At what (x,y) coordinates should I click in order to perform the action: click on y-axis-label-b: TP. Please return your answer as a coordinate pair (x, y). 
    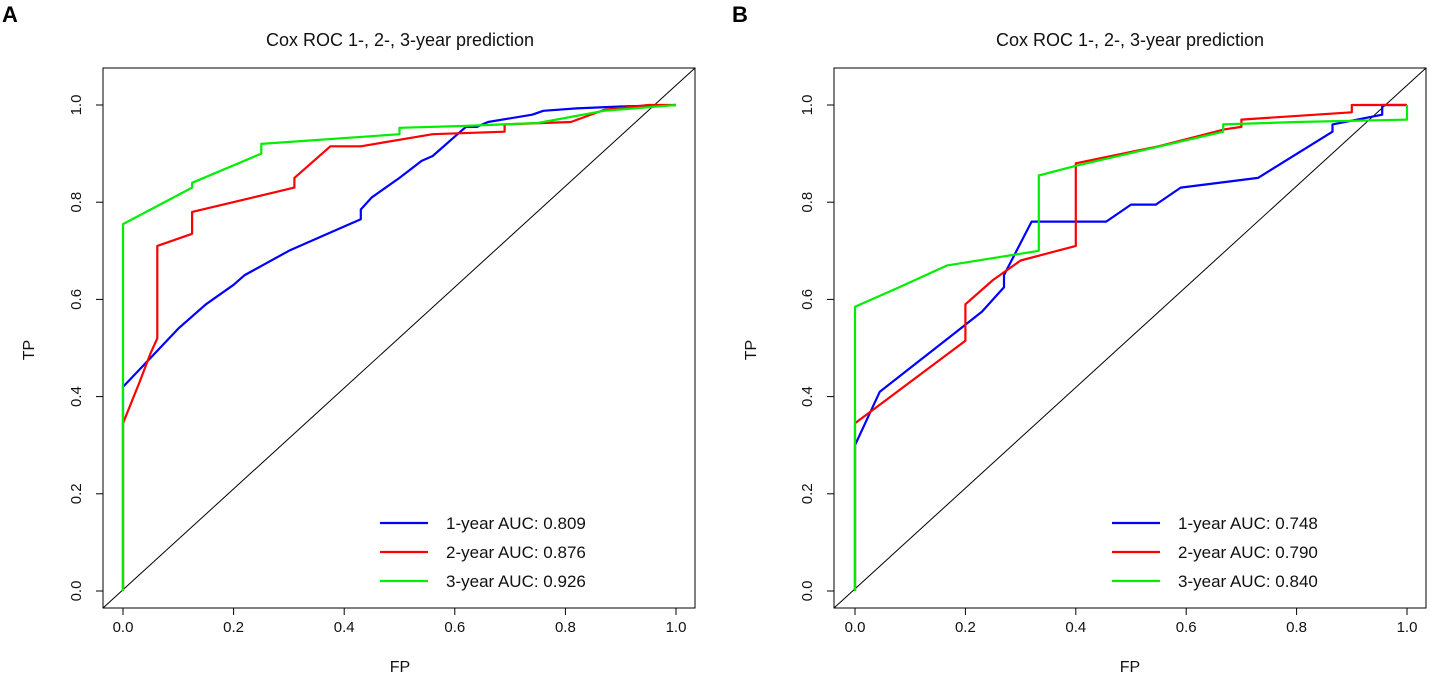
    Looking at the image, I should click on (751, 350).